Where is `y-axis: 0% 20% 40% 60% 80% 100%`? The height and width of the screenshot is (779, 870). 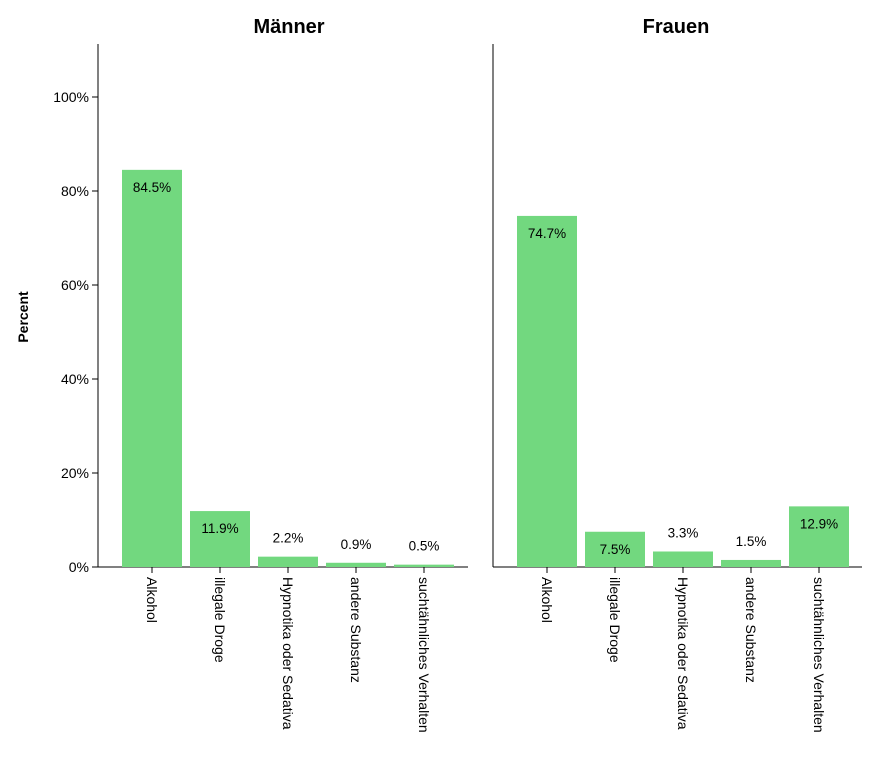 y-axis: 0% 20% 40% 60% 80% 100% is located at coordinates (75, 332).